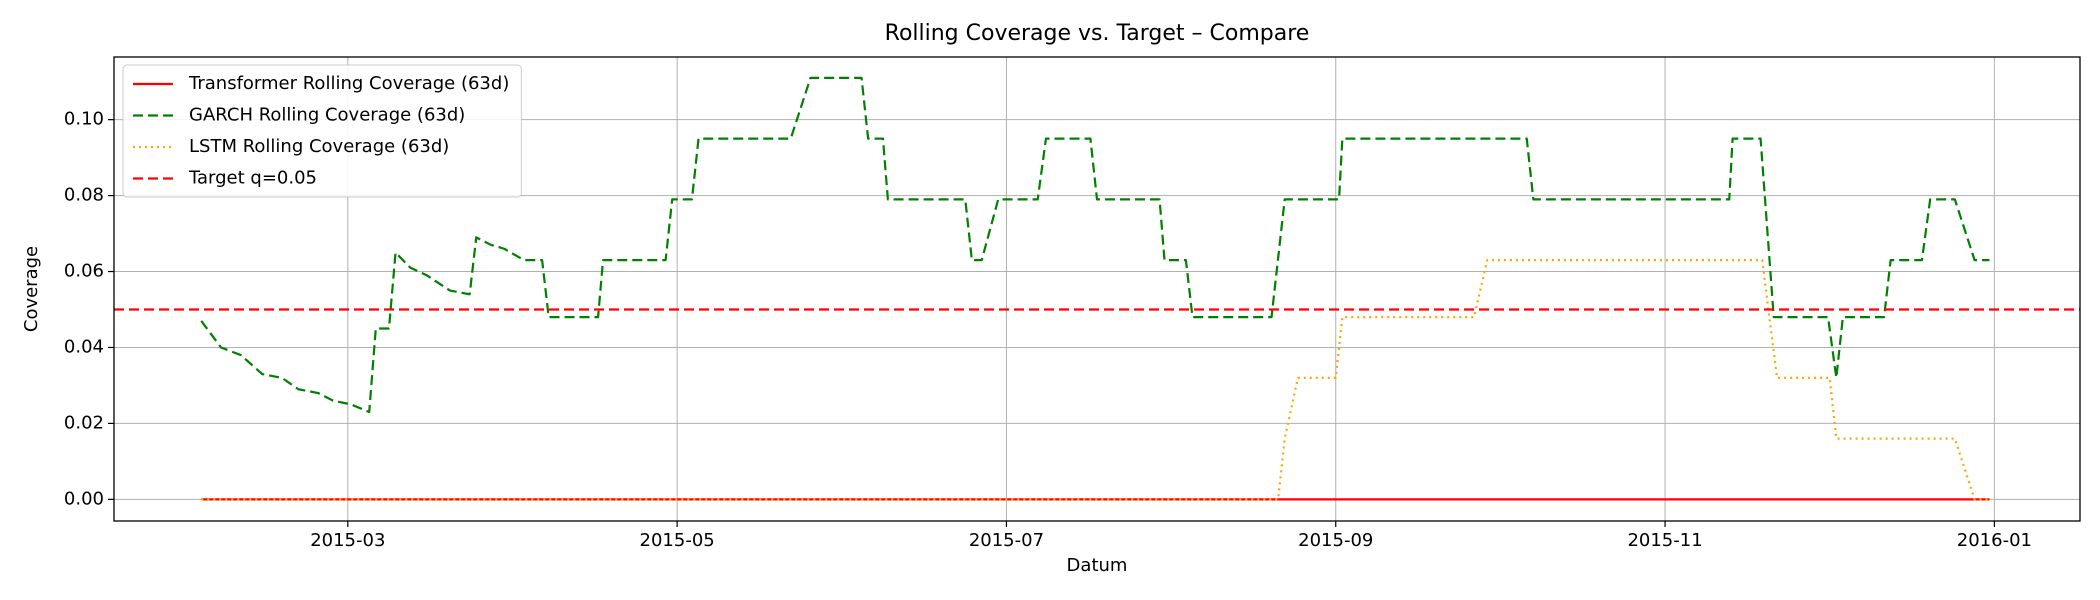 The image size is (2100, 600). What do you see at coordinates (347, 540) in the screenshot?
I see `x-tick-label: 2015-03` at bounding box center [347, 540].